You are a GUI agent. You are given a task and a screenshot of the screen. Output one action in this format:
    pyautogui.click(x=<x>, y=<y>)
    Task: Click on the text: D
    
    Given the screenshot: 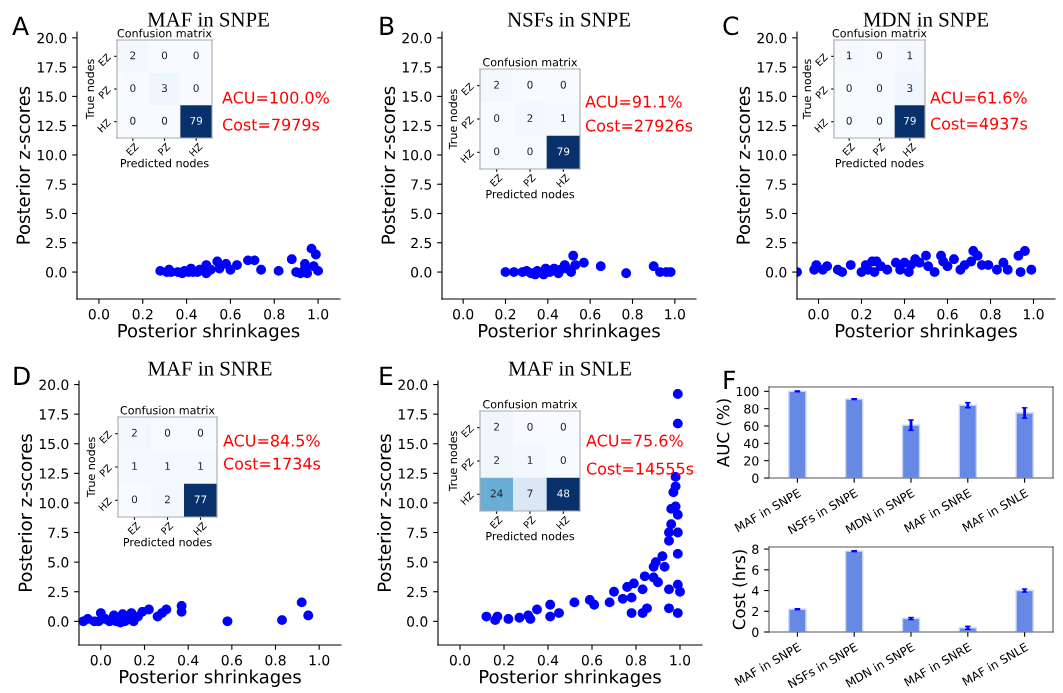 What is the action you would take?
    pyautogui.click(x=22, y=375)
    